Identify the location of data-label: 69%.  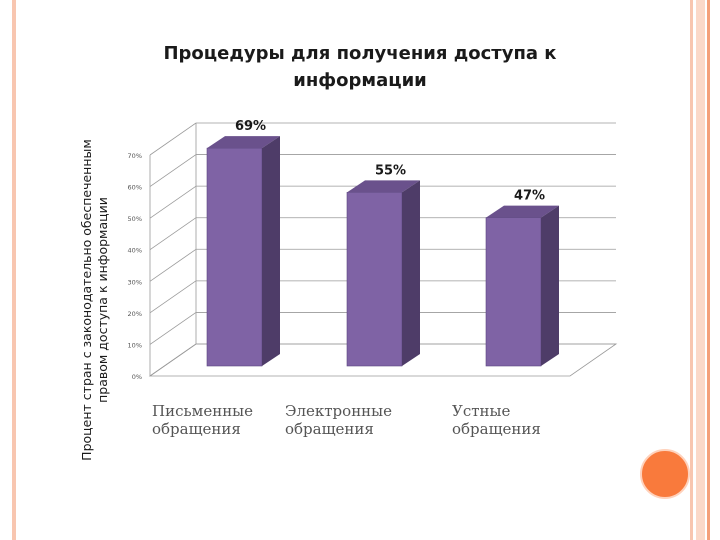
(250, 126).